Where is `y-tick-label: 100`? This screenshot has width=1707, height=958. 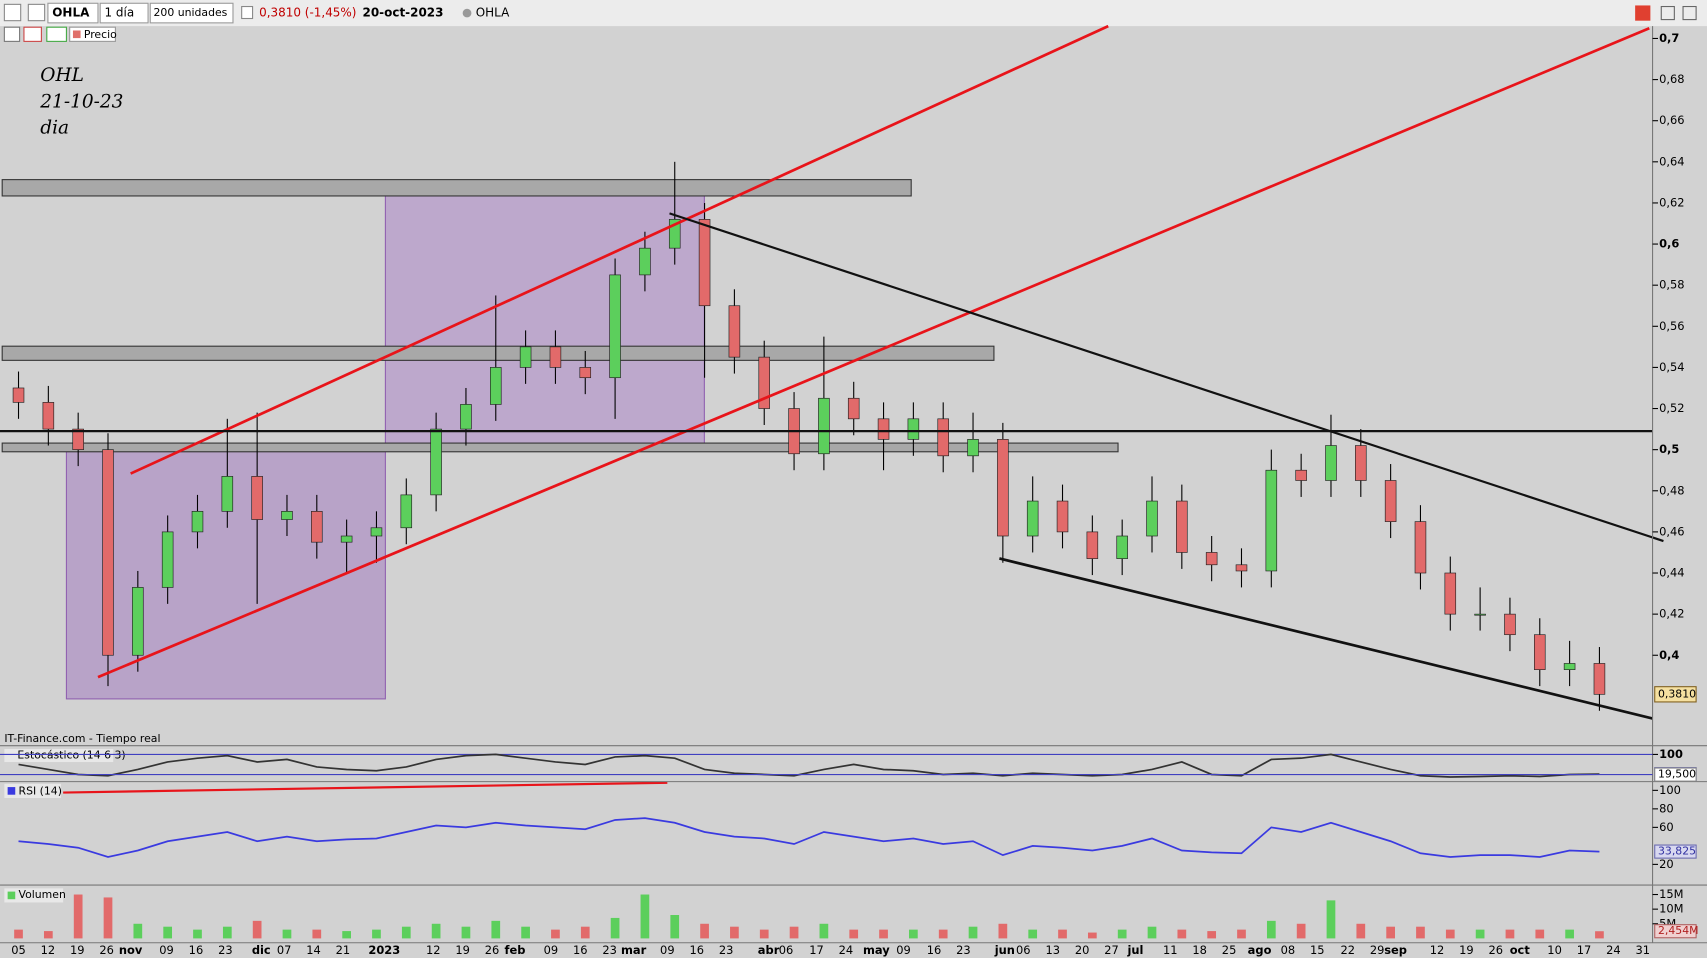
y-tick-label: 100 is located at coordinates (1671, 754).